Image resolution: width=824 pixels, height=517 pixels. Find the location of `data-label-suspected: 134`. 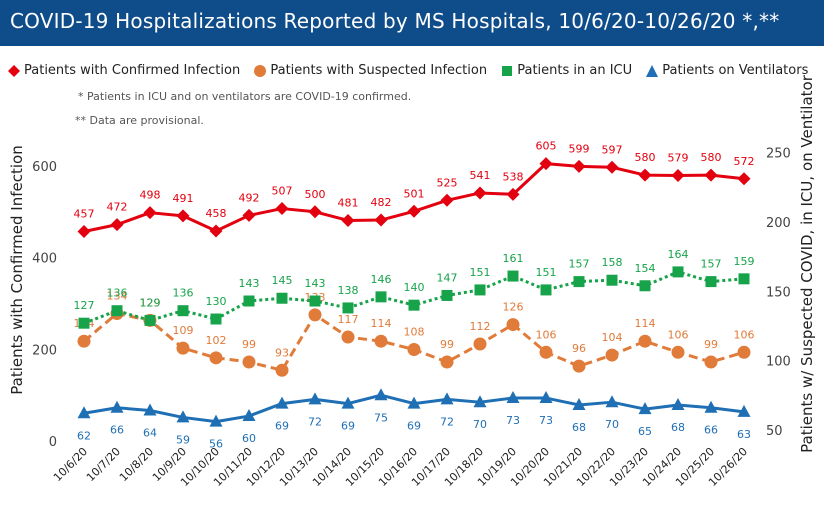

data-label-suspected: 134 is located at coordinates (117, 295).